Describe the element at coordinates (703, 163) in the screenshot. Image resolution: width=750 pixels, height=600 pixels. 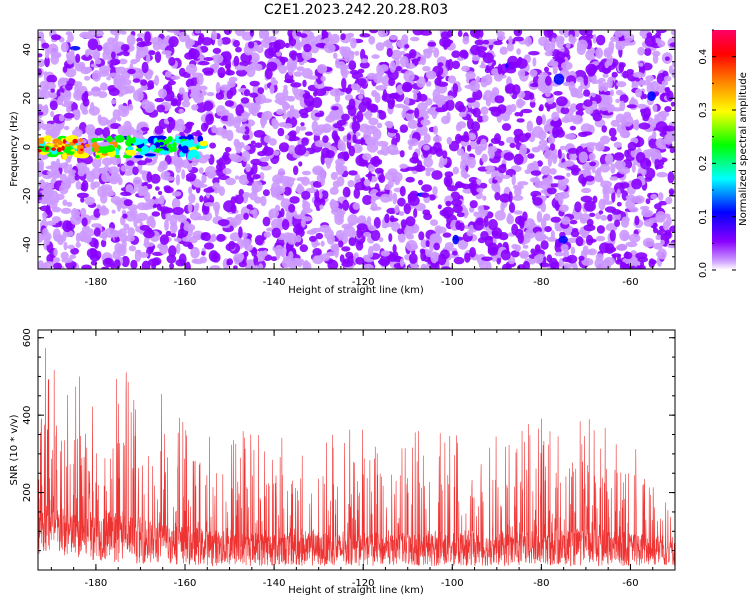
I see `colorbar-tick-label: 0.2` at that location.